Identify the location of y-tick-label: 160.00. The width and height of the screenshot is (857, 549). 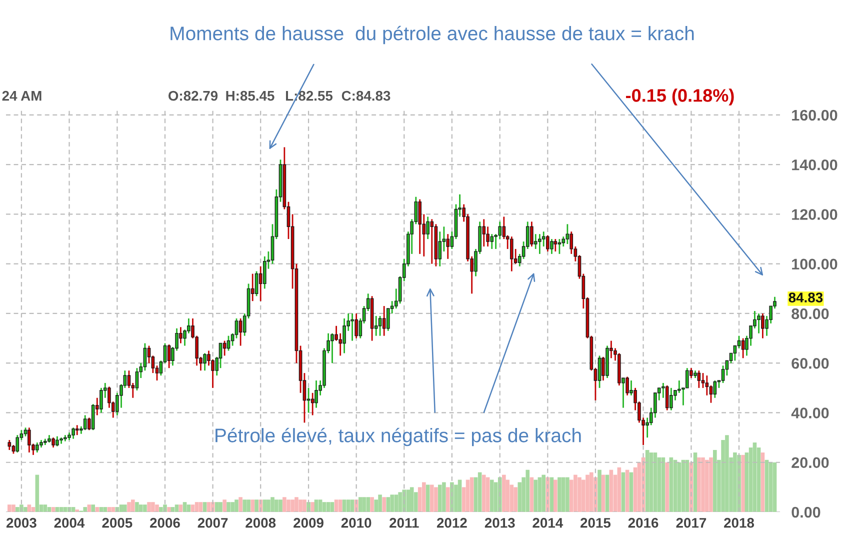
(815, 115).